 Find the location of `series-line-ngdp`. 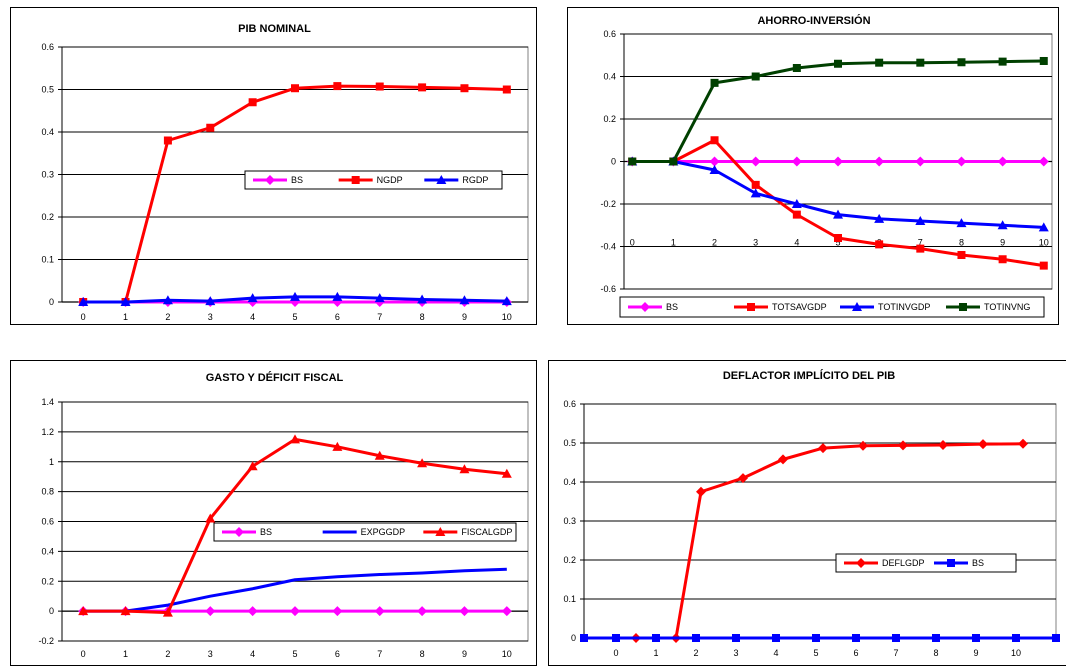

series-line-ngdp is located at coordinates (295, 194).